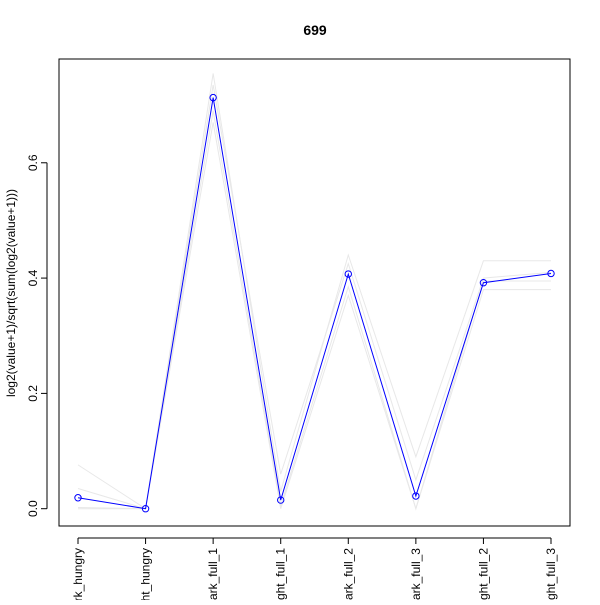 The image size is (600, 605). What do you see at coordinates (78, 574) in the screenshot?
I see `x-tick-label: dark_hungry` at bounding box center [78, 574].